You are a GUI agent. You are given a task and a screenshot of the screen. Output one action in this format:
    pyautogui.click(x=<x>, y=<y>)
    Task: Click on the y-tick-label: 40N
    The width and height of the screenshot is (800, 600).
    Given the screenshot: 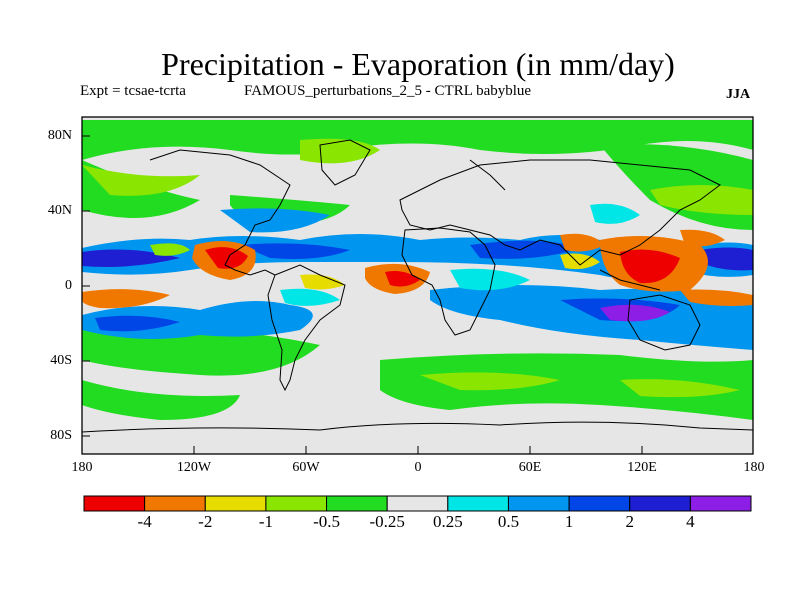 What is the action you would take?
    pyautogui.click(x=59, y=210)
    